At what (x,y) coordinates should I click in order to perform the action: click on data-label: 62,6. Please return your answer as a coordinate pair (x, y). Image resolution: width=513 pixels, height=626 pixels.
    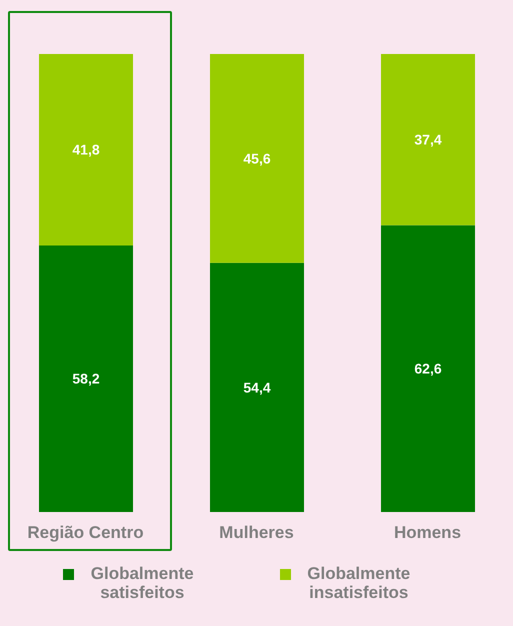
    Looking at the image, I should click on (428, 368).